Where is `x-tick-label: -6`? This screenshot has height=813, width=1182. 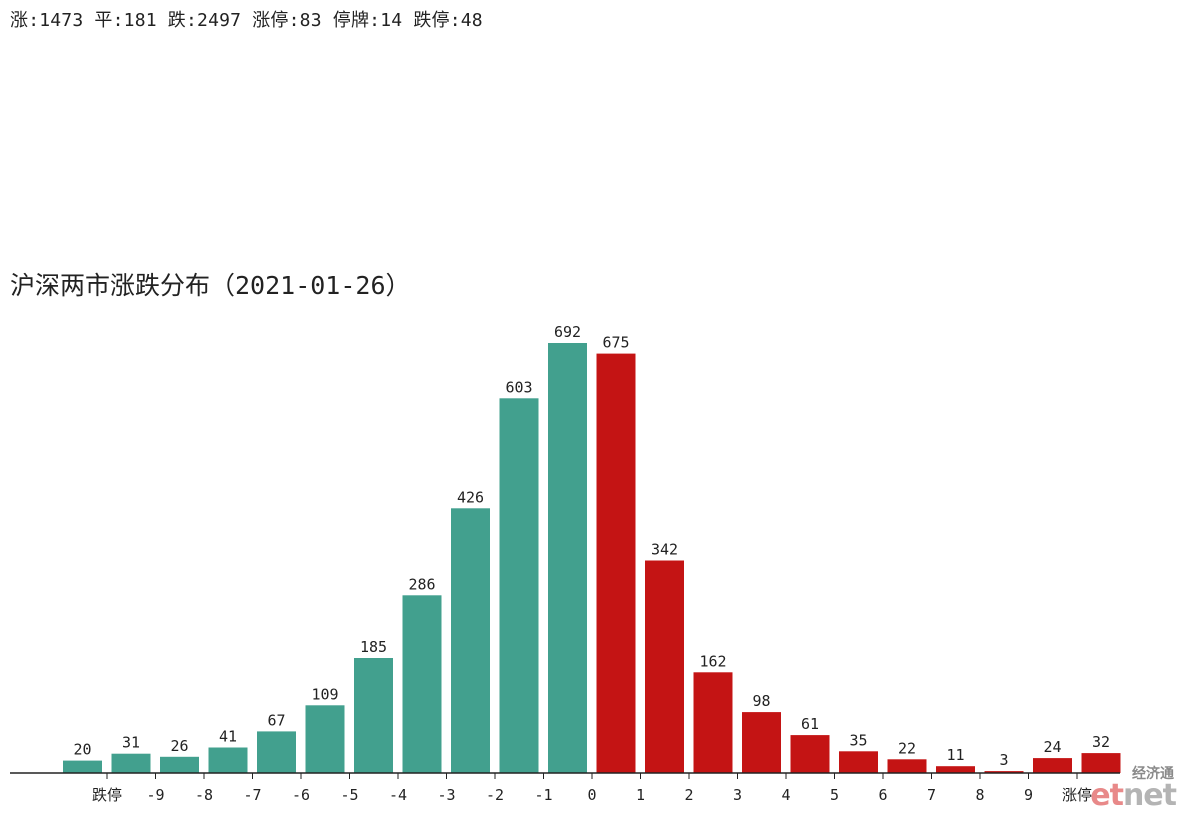 x-tick-label: -6 is located at coordinates (301, 795).